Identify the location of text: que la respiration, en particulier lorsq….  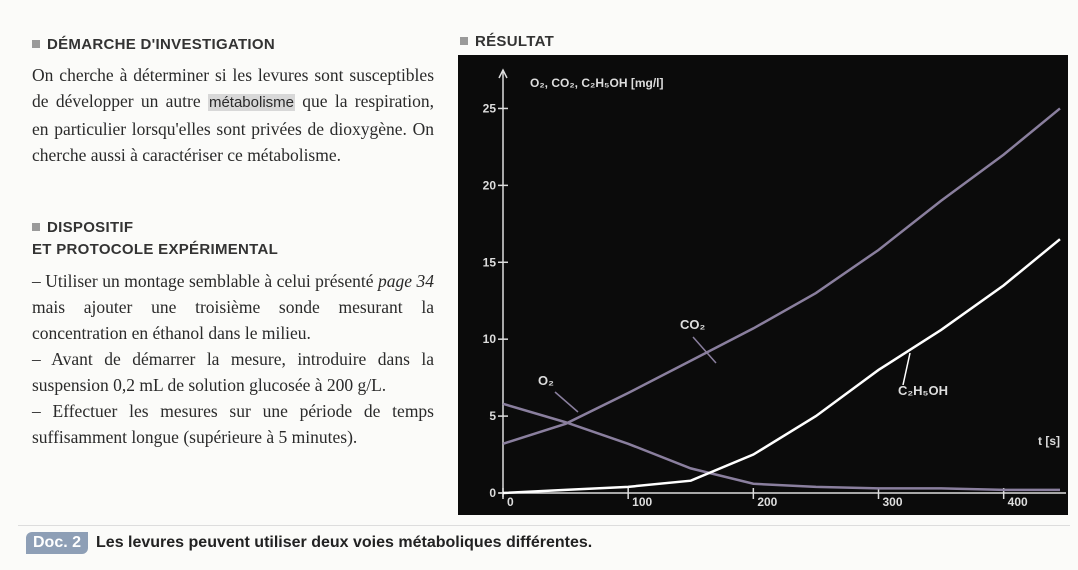
(233, 128).